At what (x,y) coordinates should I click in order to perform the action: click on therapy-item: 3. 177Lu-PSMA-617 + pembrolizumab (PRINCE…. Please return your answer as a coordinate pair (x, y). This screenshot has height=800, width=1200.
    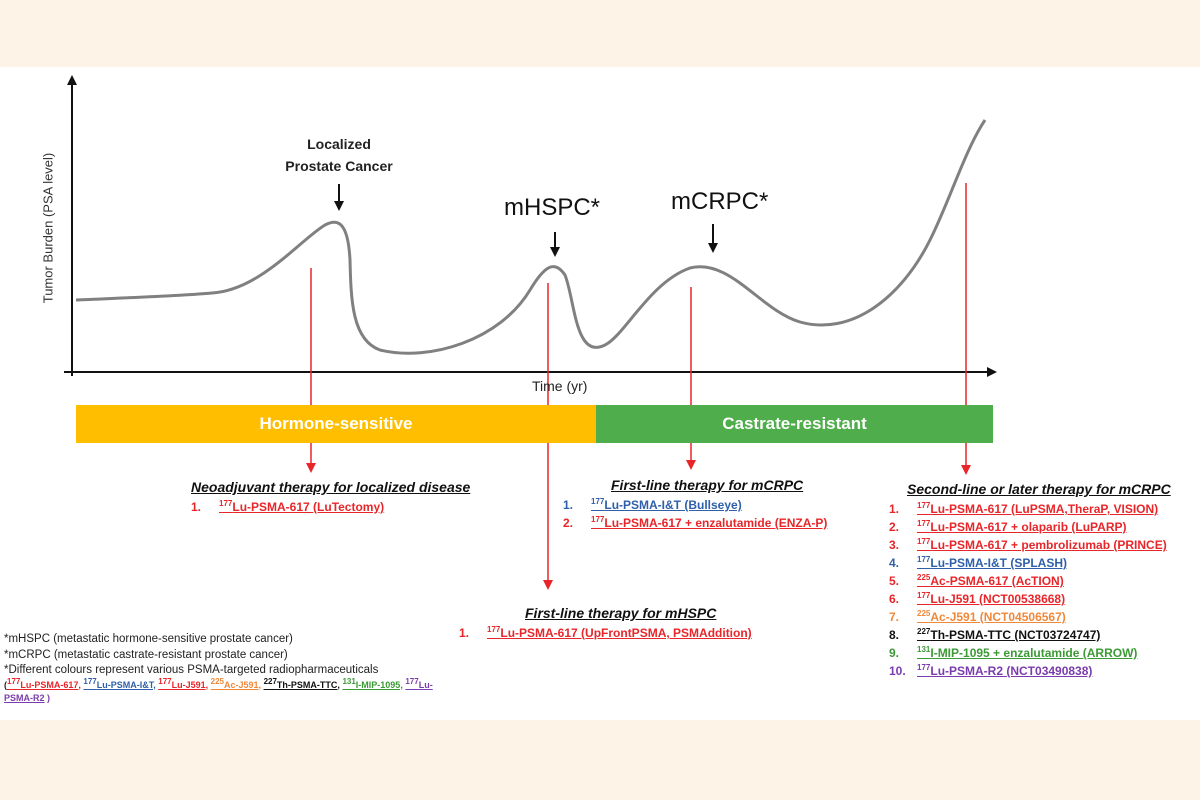
    Looking at the image, I should click on (1028, 545).